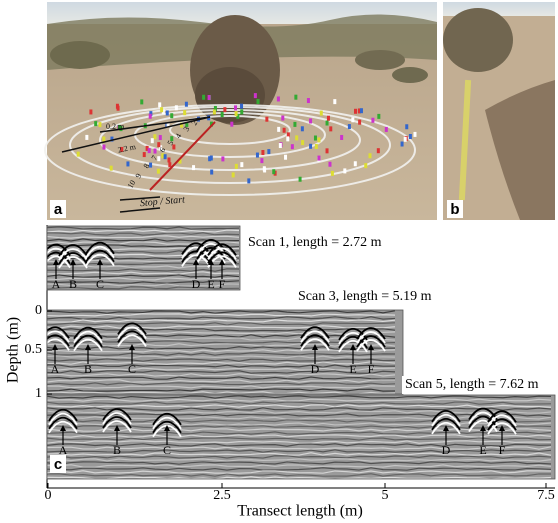 This screenshot has width=558, height=523. I want to click on photo-annotation: 8, so click(147, 166).